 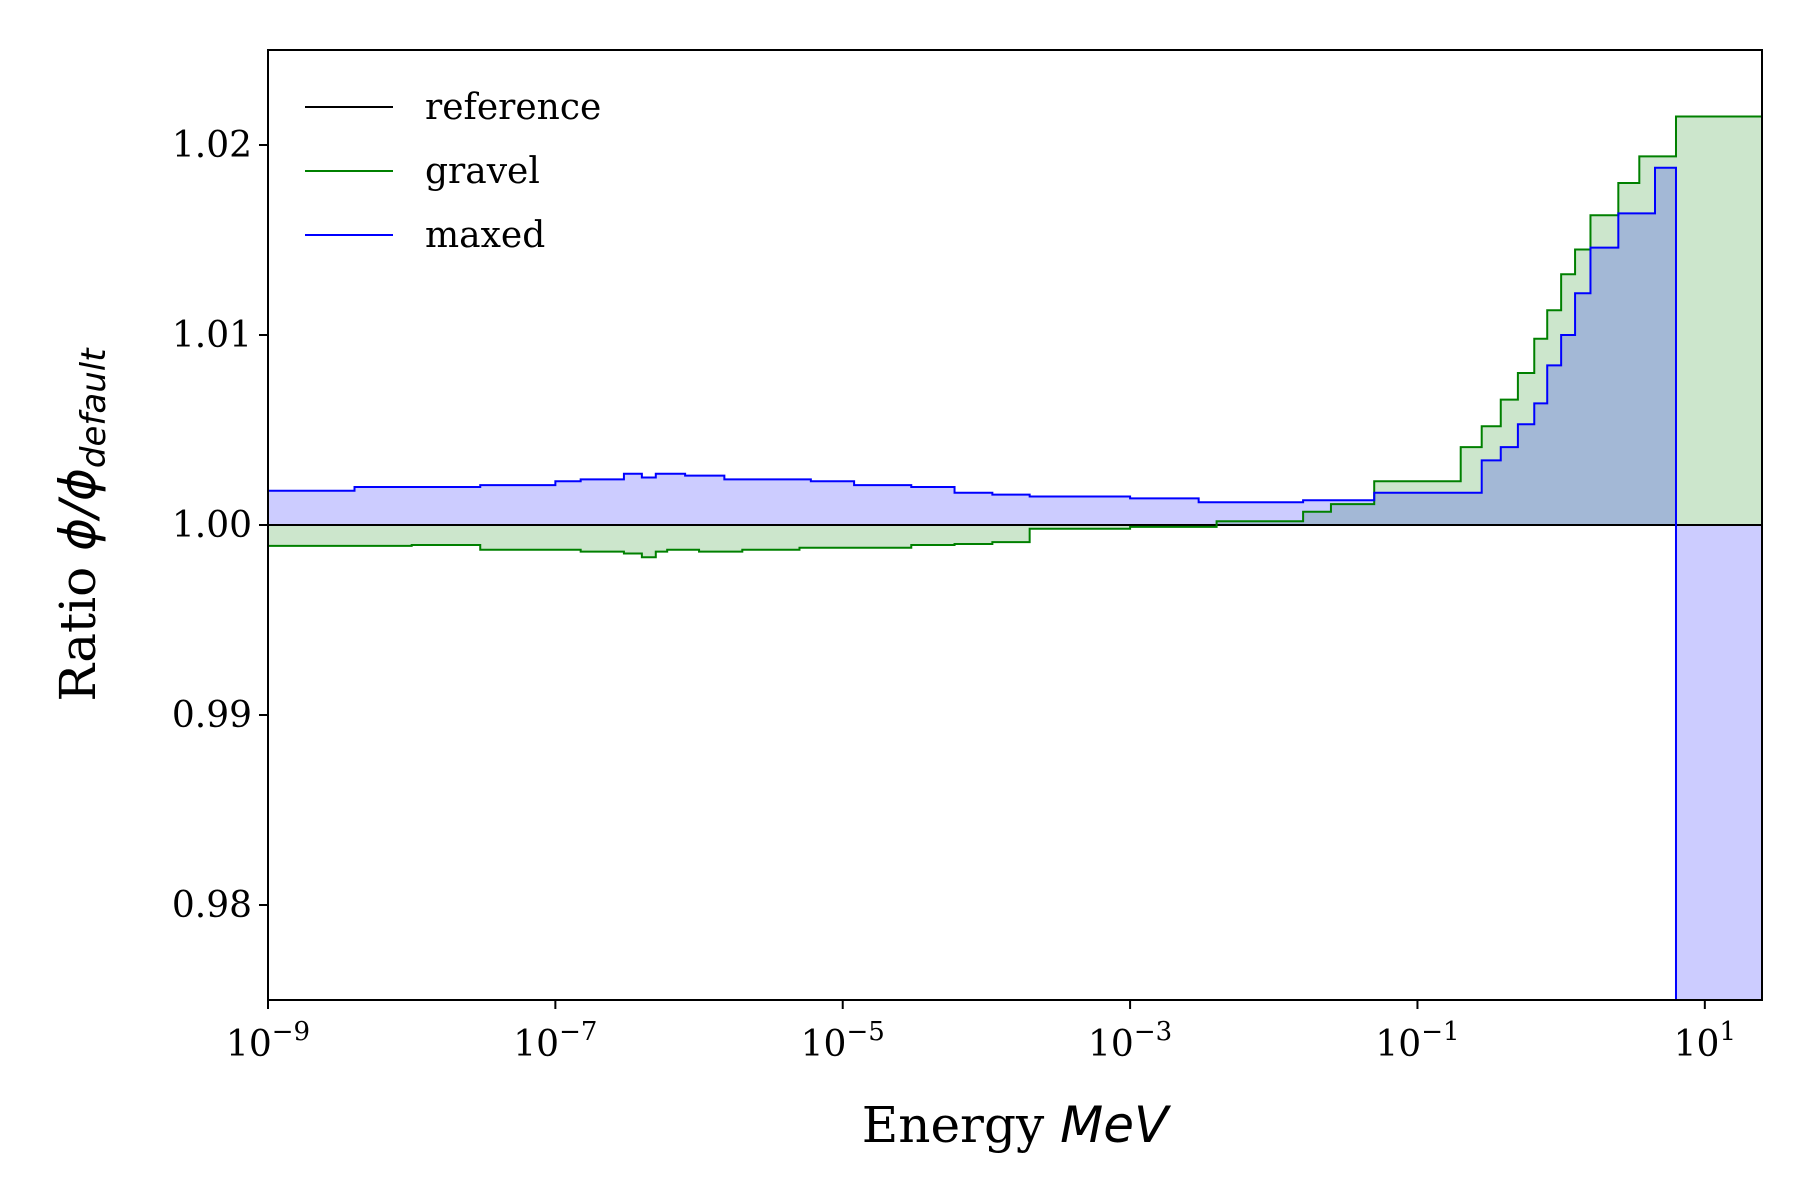 What do you see at coordinates (961, 1125) in the screenshot?
I see `x-axis-title-text: Energy` at bounding box center [961, 1125].